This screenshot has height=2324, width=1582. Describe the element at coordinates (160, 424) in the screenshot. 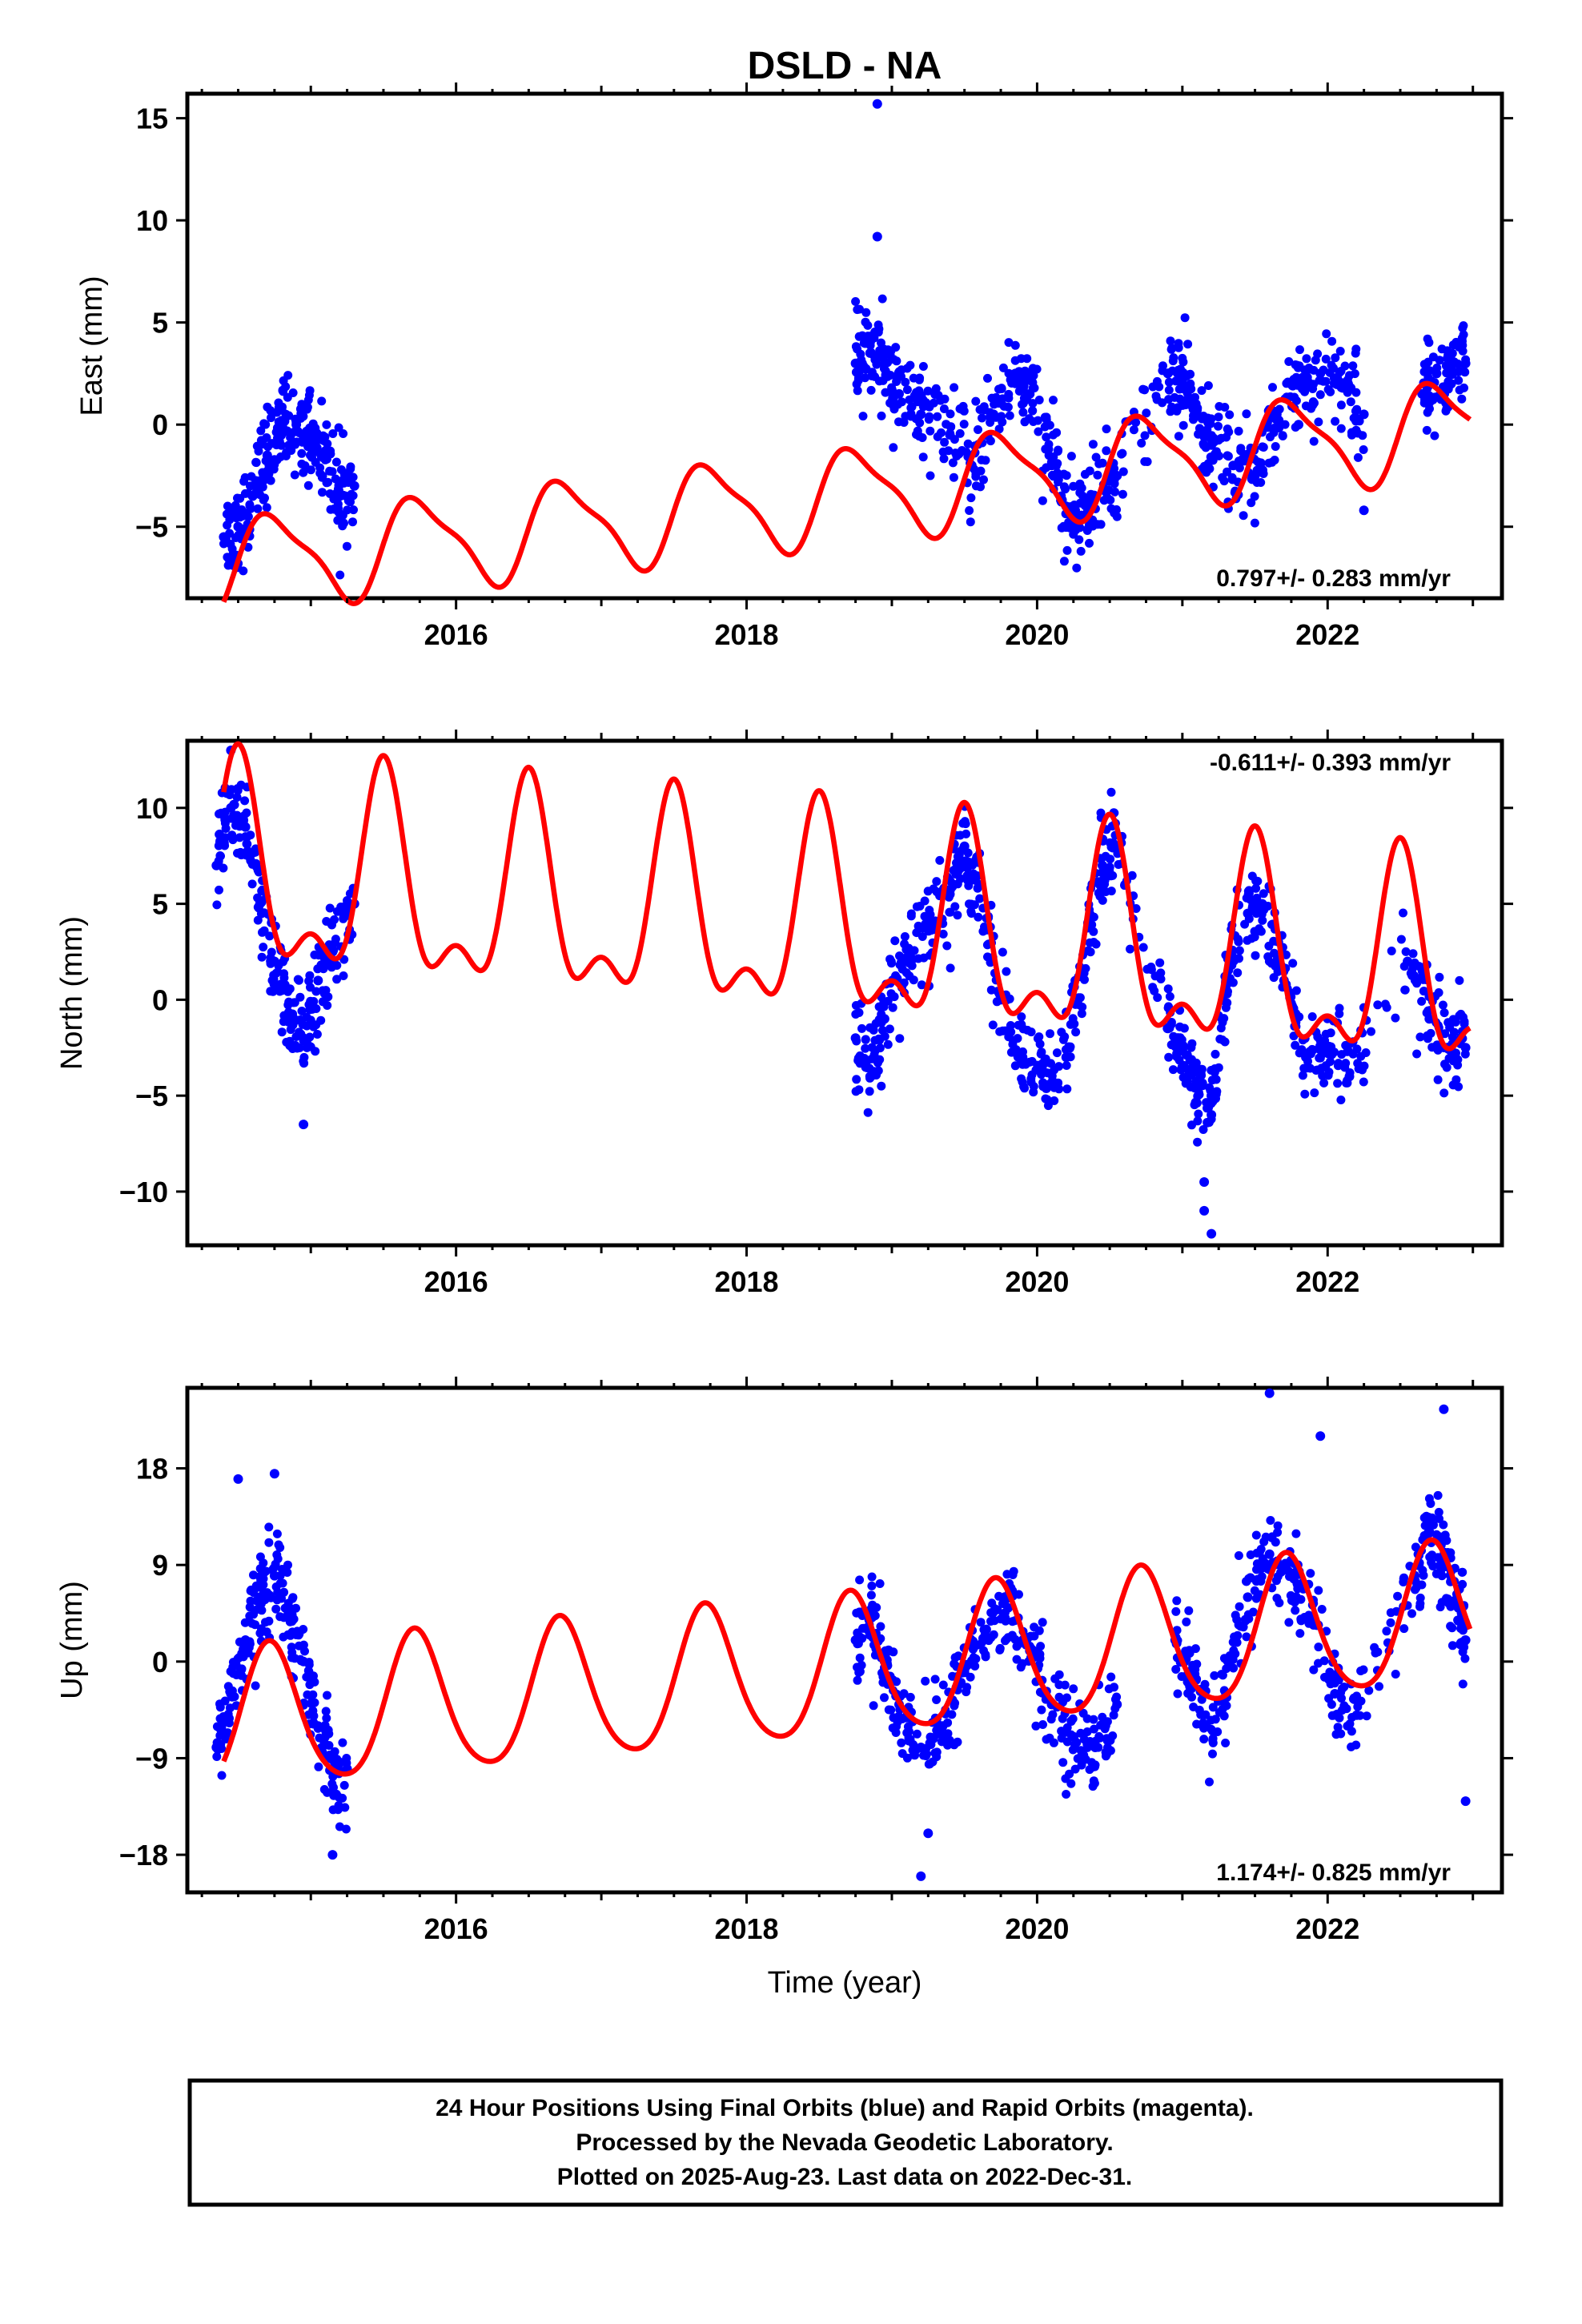

I see `east-y-tick-label: 0` at that location.